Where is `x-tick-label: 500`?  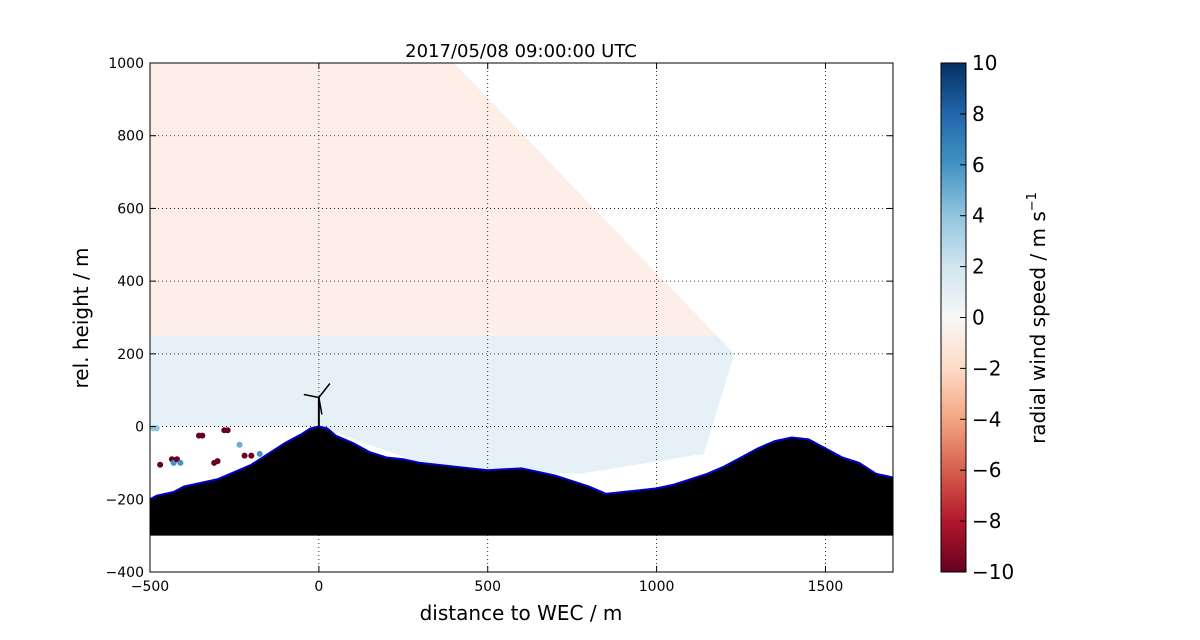
x-tick-label: 500 is located at coordinates (487, 587).